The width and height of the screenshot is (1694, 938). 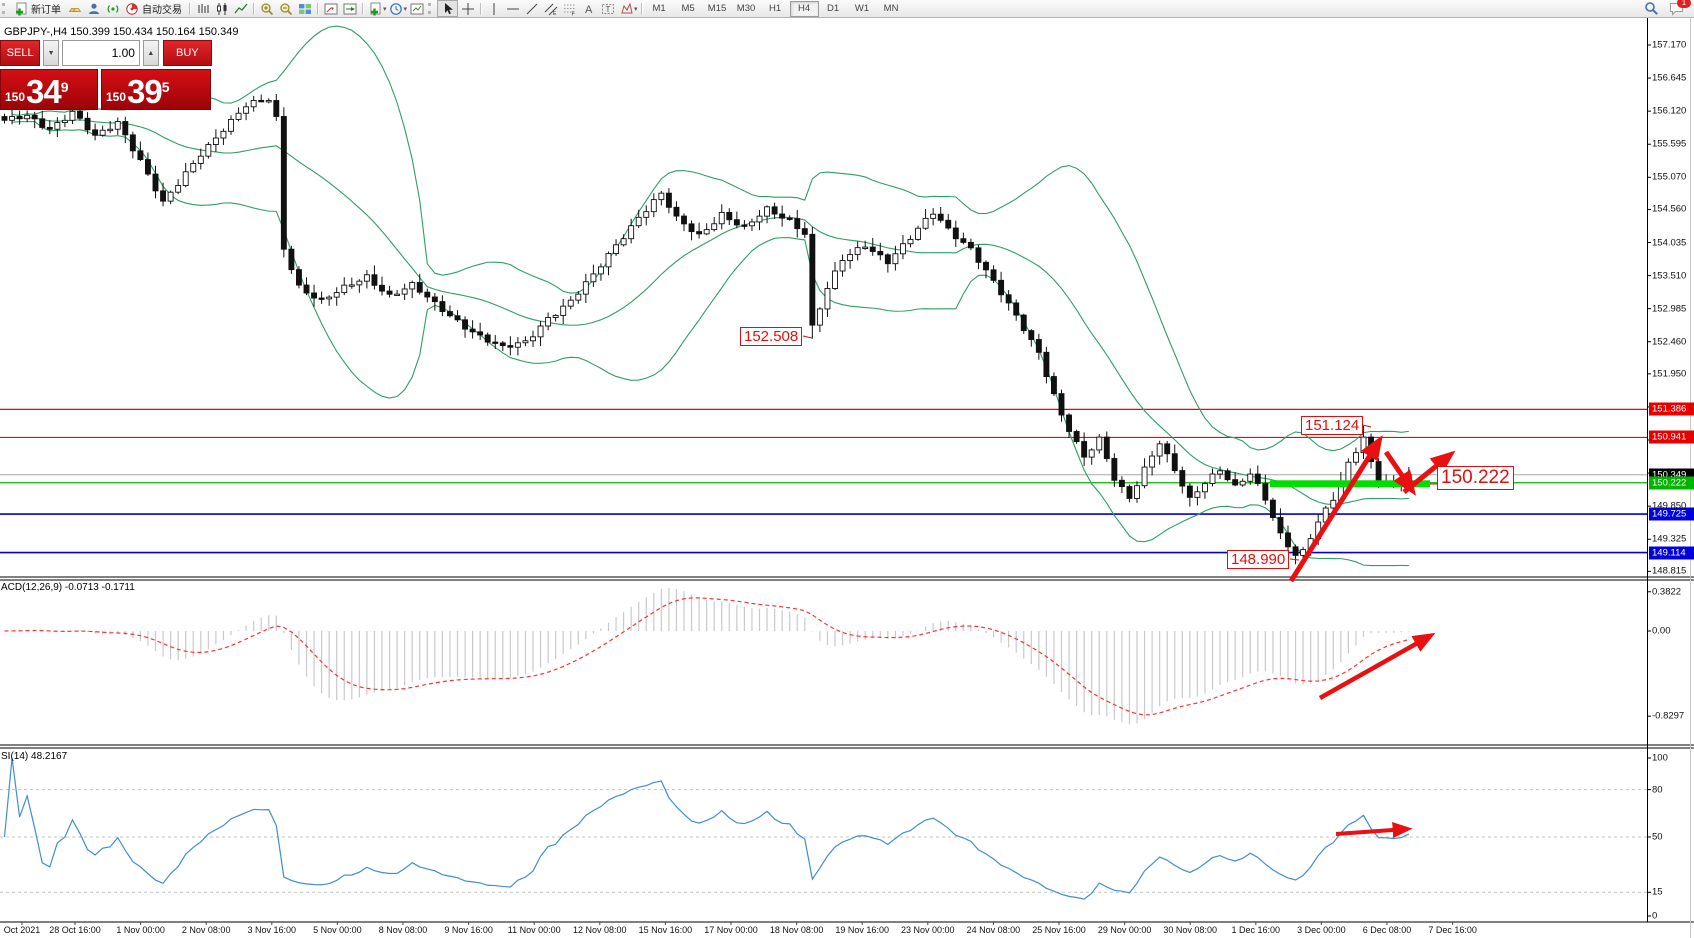 I want to click on volume-down-button: ▼, so click(x=51, y=53).